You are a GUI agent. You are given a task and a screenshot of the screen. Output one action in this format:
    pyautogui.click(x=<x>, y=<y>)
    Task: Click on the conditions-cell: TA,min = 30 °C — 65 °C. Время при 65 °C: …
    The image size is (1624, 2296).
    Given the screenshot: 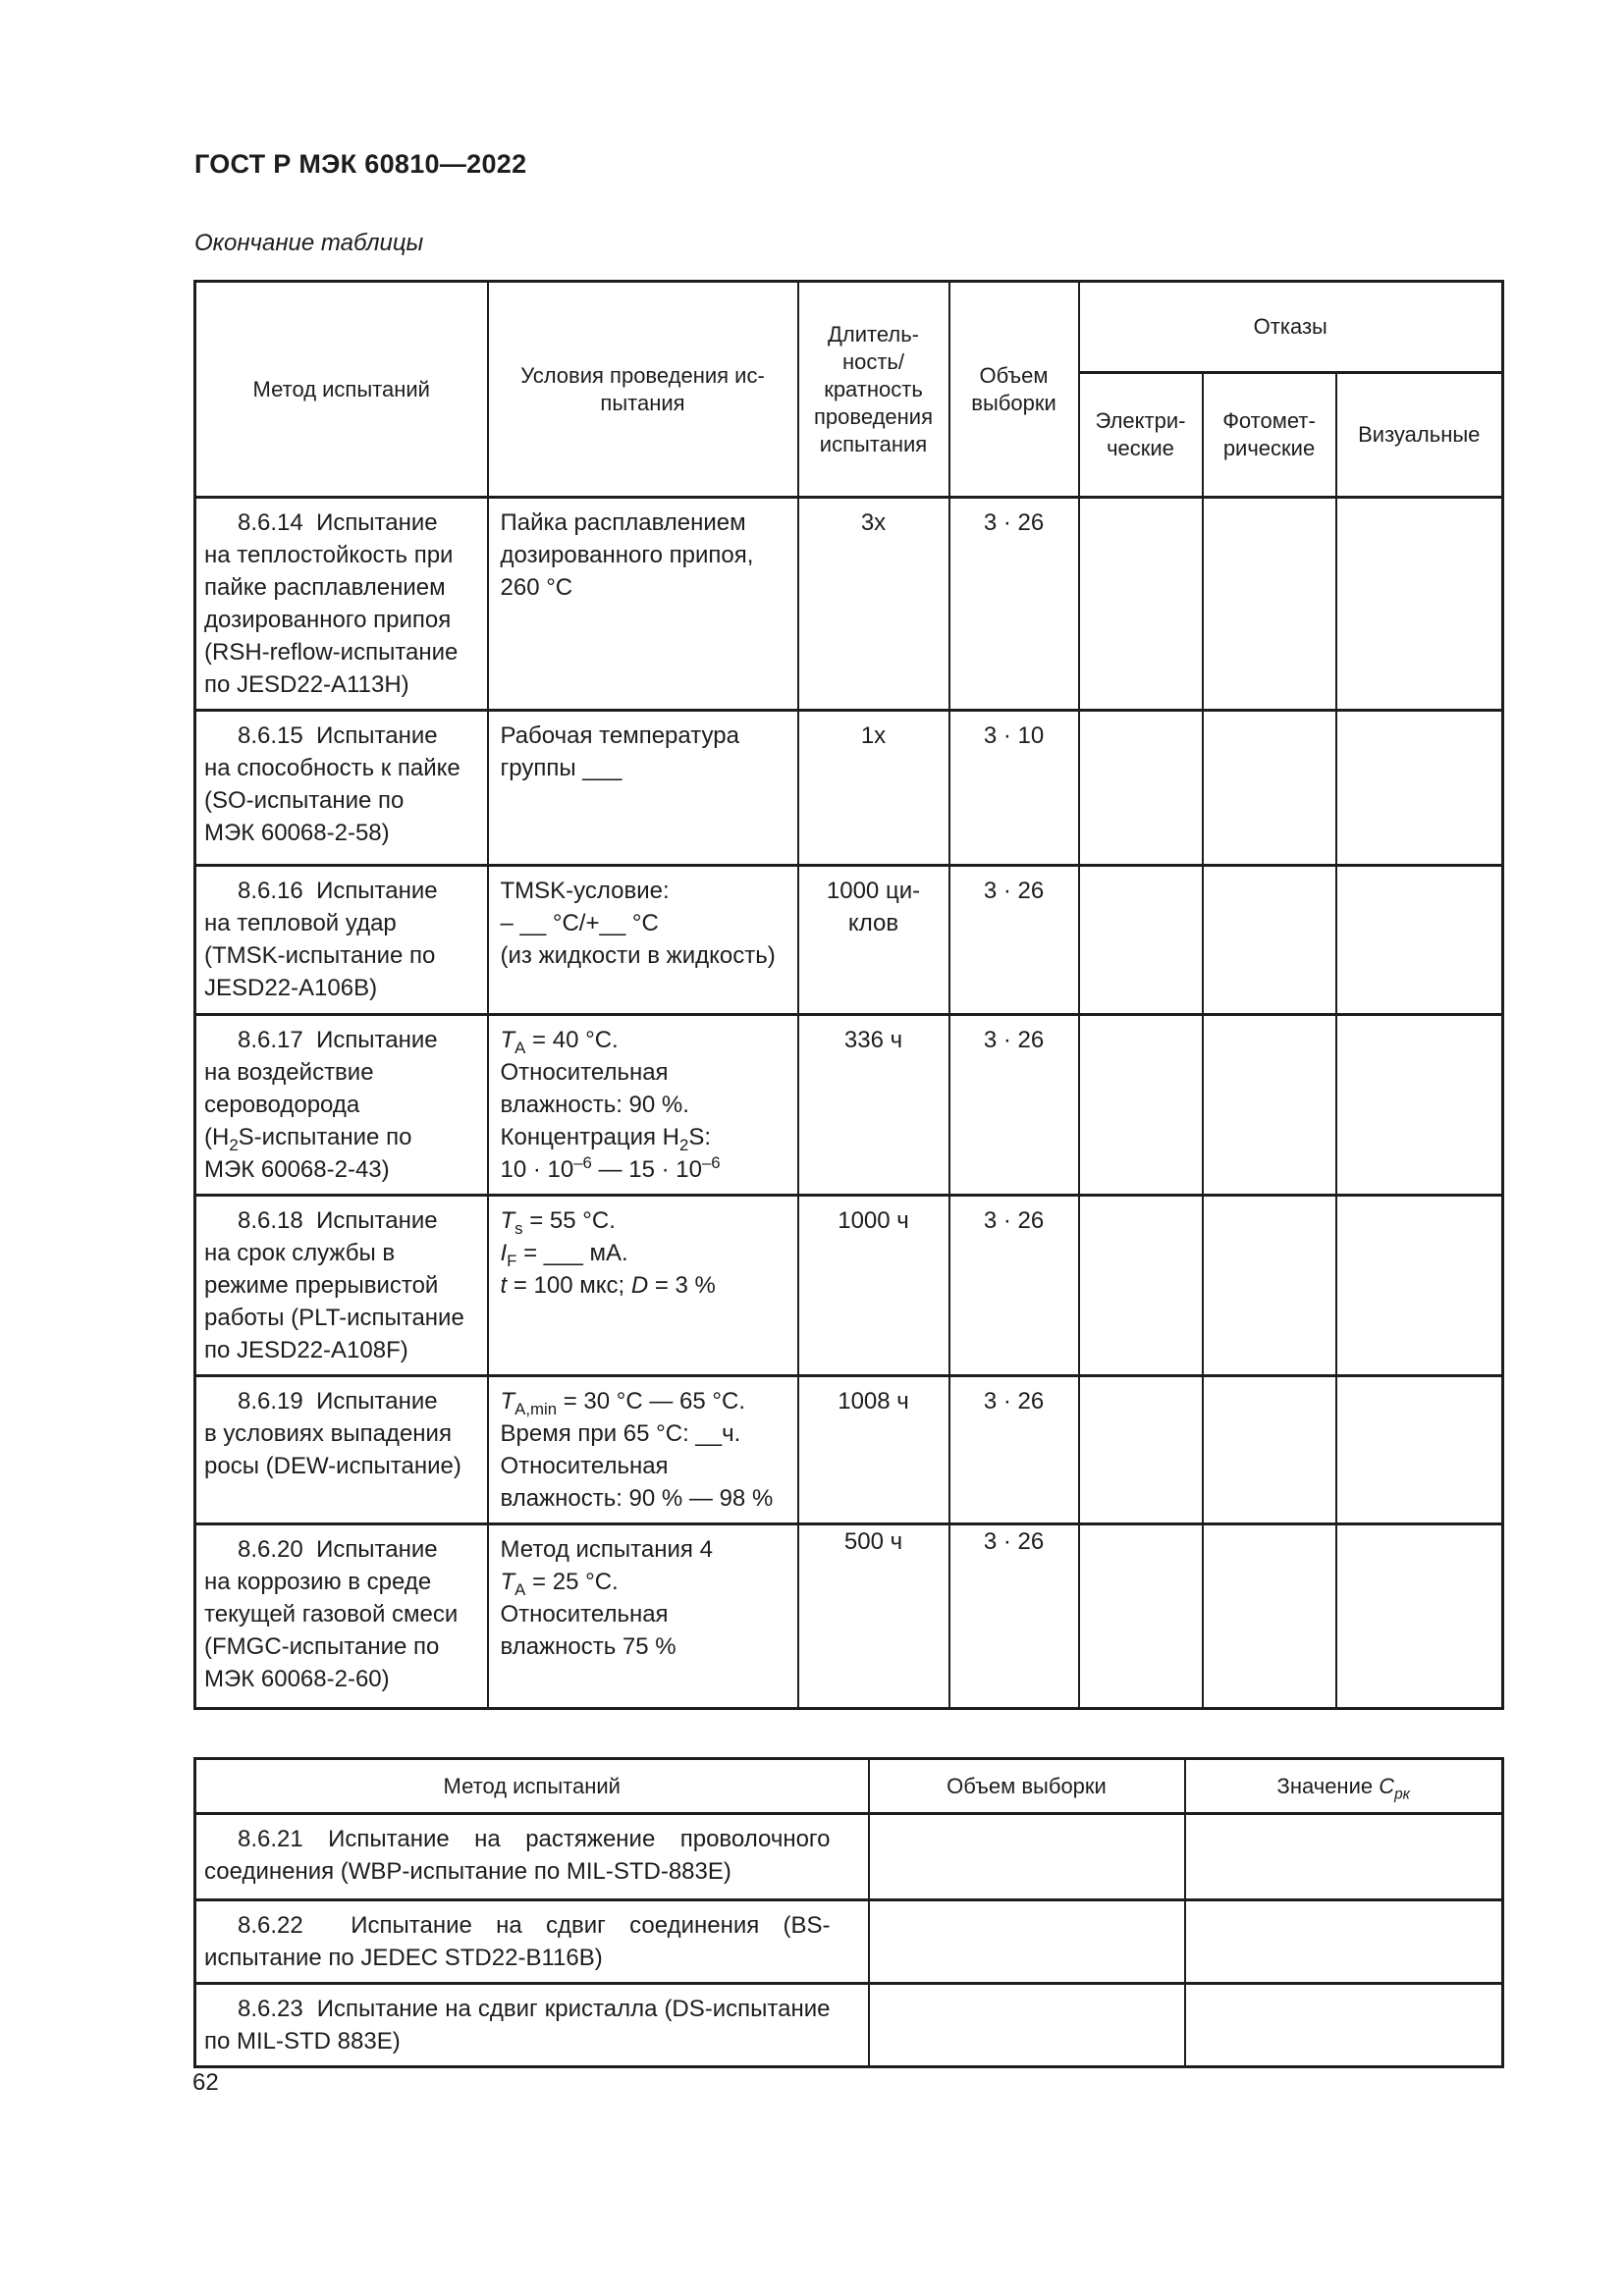 What is the action you would take?
    pyautogui.click(x=642, y=1449)
    